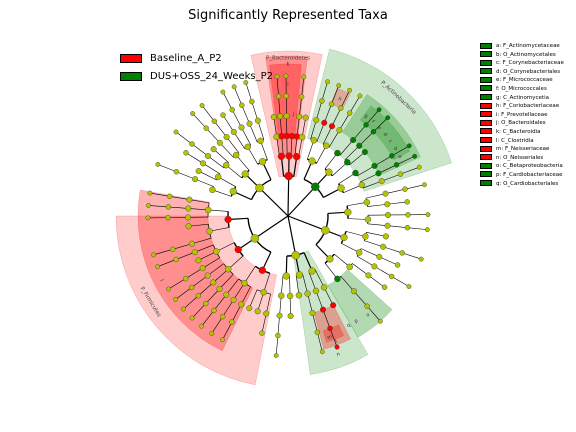 The image size is (576, 432). I want to click on taxa-key-row: g: C_Actinomycetia, so click(522, 98).